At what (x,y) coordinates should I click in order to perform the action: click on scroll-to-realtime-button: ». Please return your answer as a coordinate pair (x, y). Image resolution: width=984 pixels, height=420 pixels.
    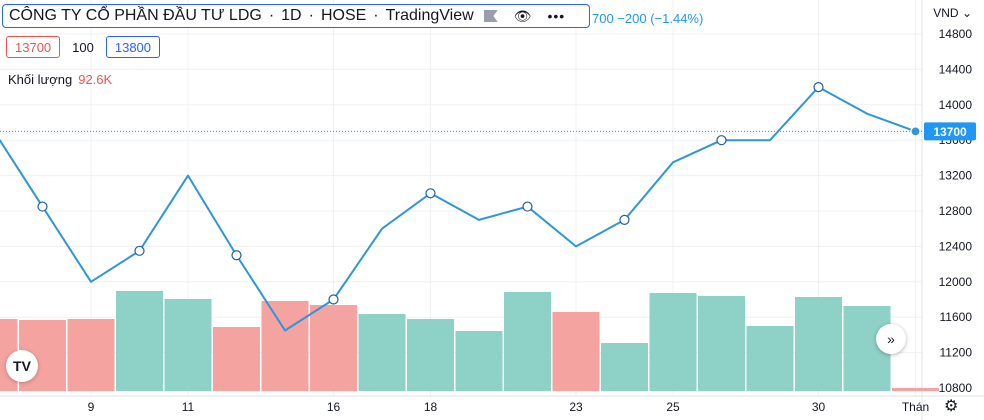
    Looking at the image, I should click on (891, 339).